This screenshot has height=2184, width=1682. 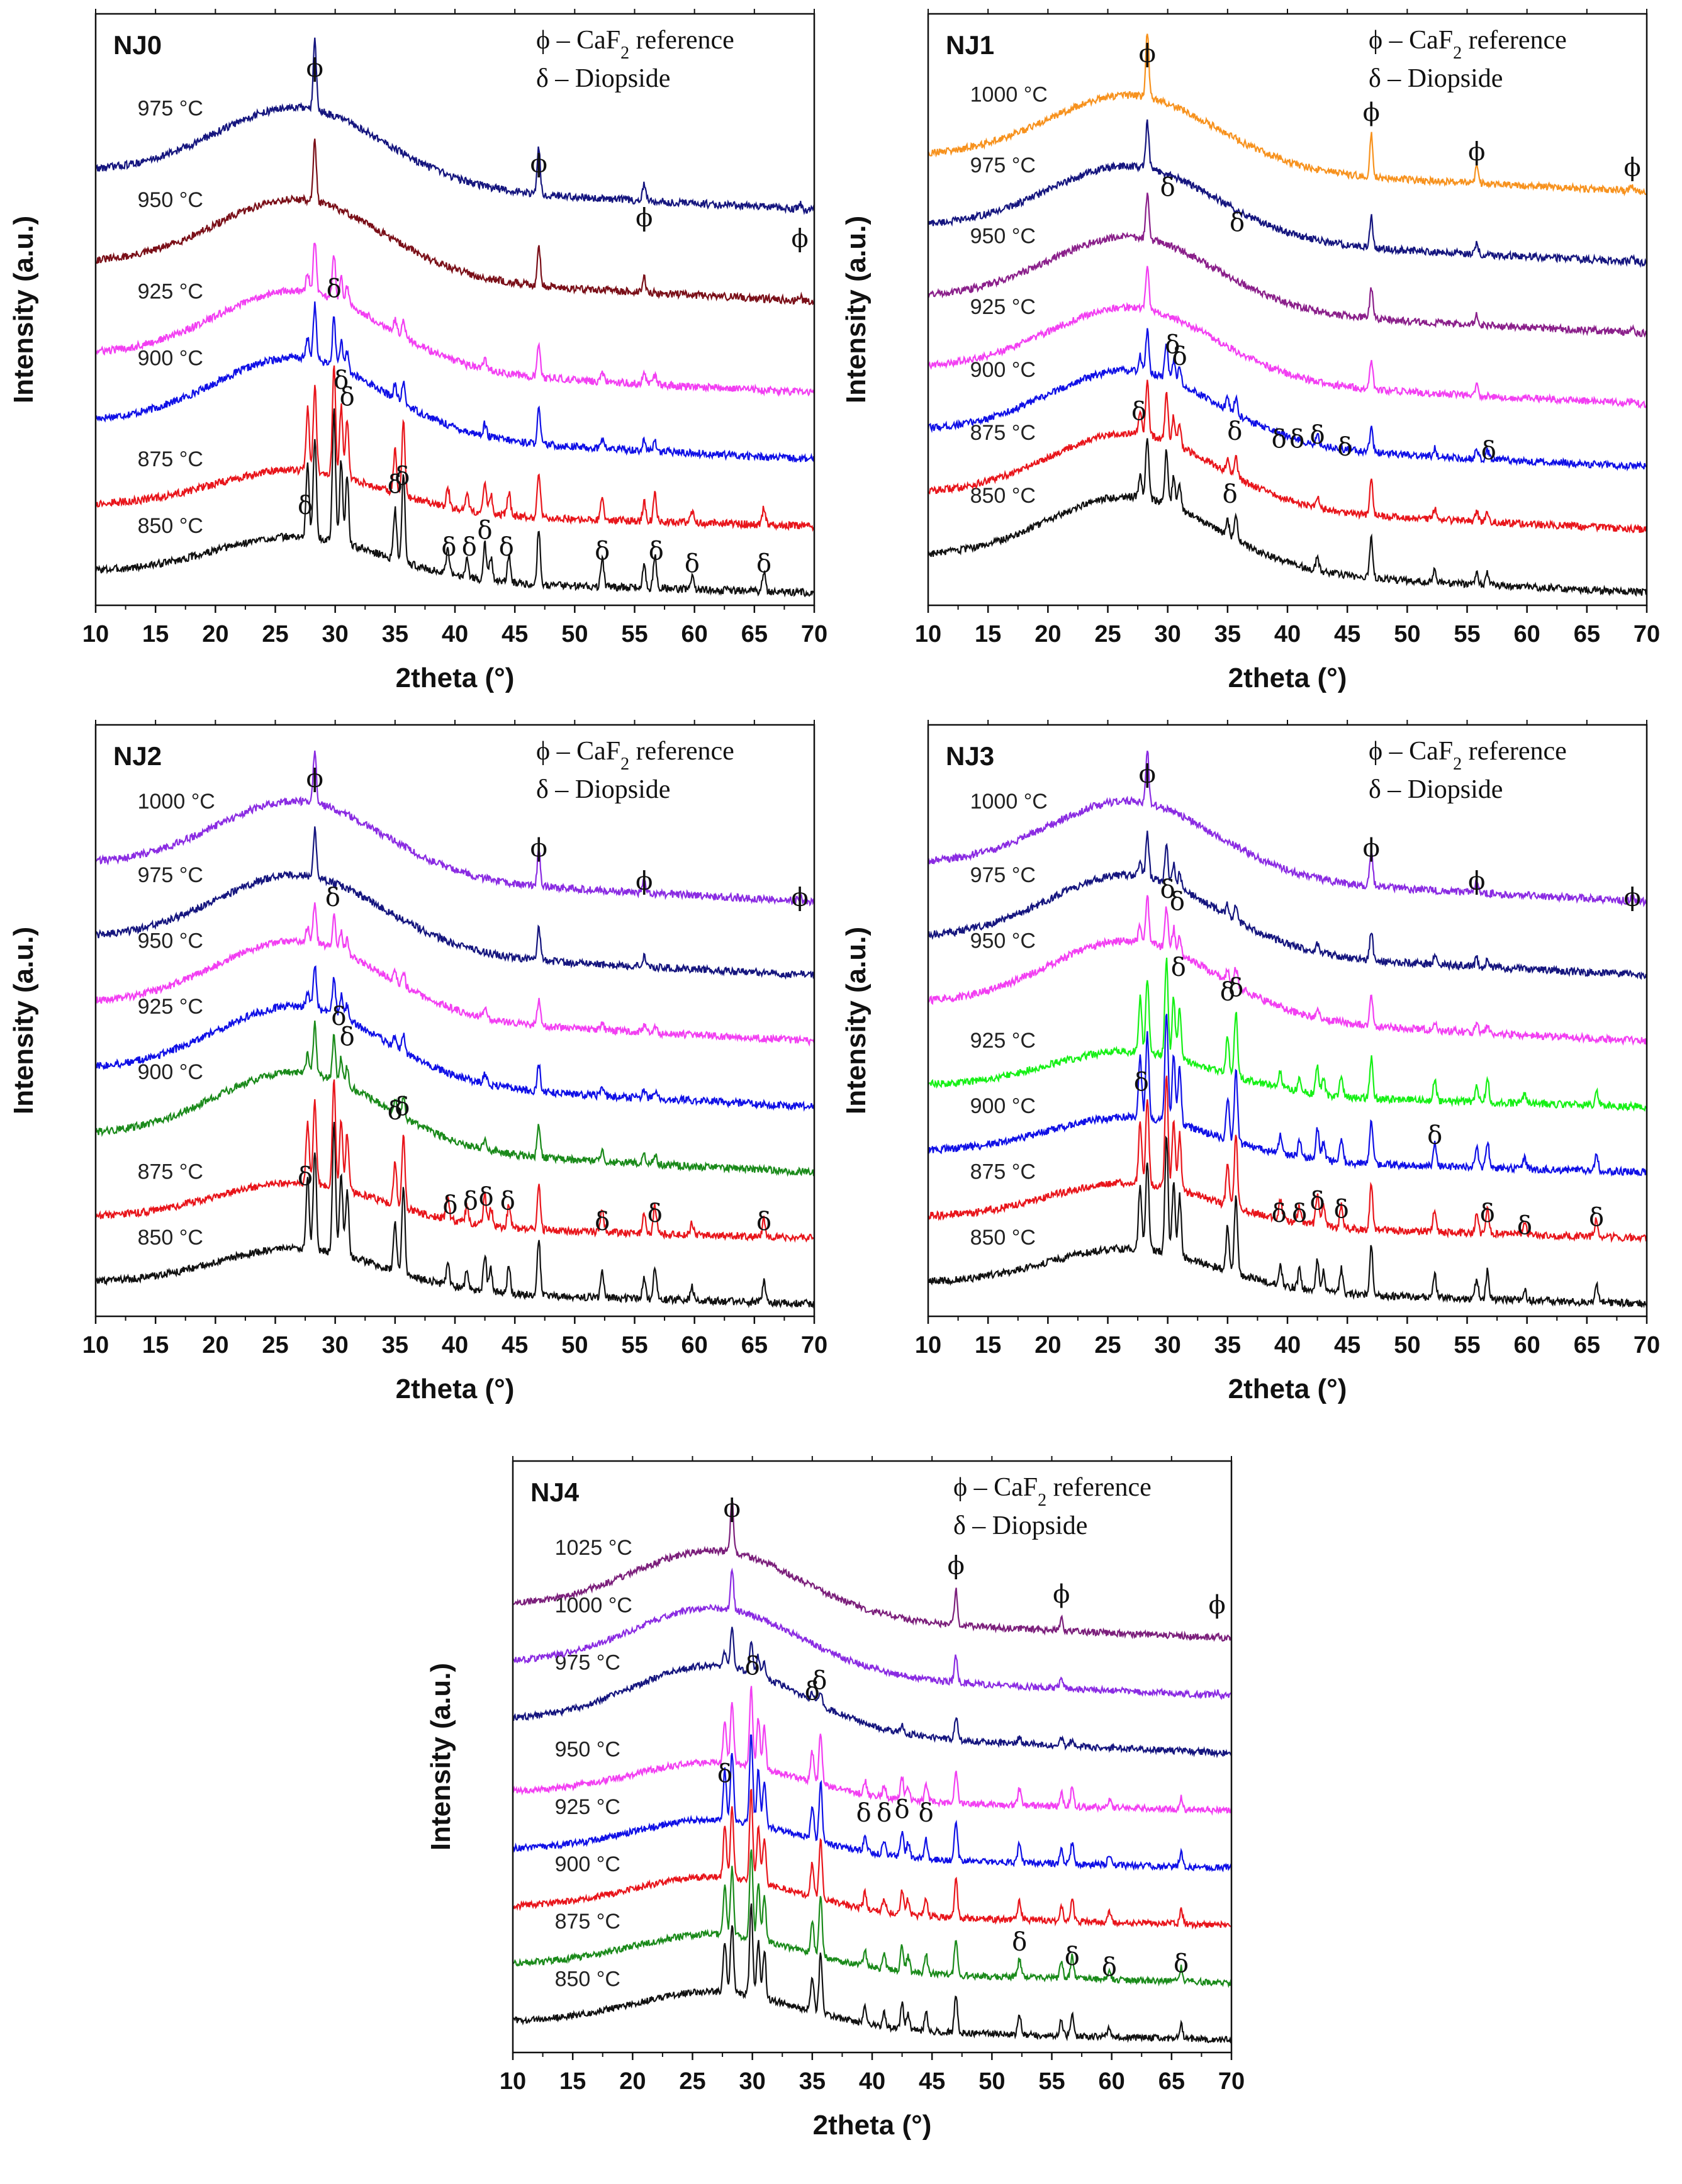 I want to click on x-tick-label: 60, so click(x=694, y=634).